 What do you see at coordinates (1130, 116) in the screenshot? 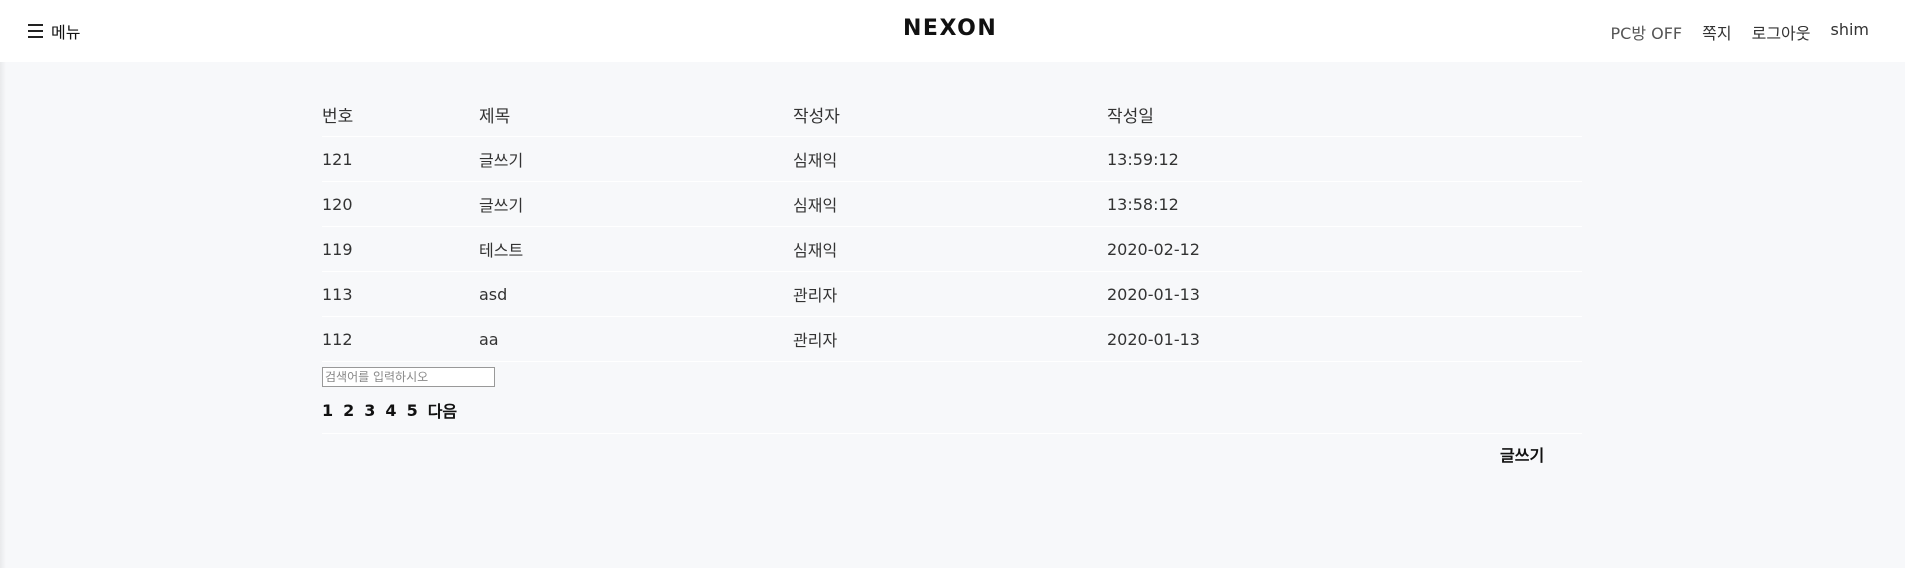
I see `column-header-date: 작성일` at bounding box center [1130, 116].